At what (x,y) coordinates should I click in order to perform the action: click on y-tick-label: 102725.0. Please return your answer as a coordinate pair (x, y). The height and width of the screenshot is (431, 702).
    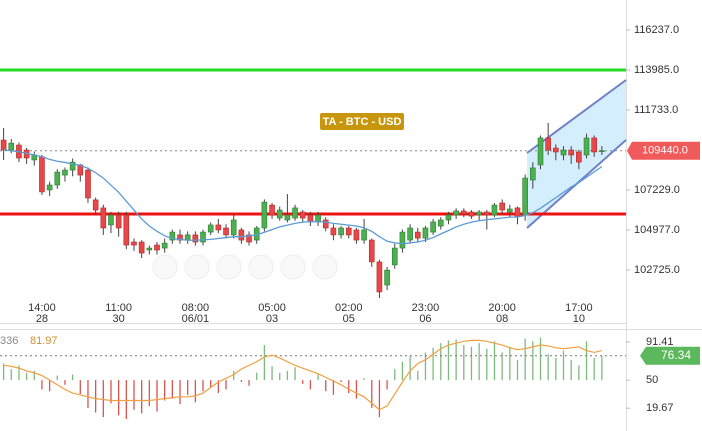
    Looking at the image, I should click on (657, 270).